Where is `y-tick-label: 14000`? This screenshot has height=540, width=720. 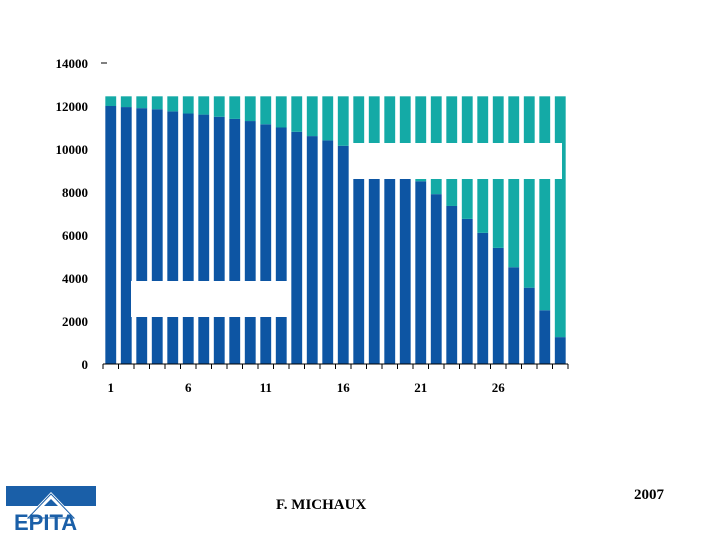 y-tick-label: 14000 is located at coordinates (72, 63).